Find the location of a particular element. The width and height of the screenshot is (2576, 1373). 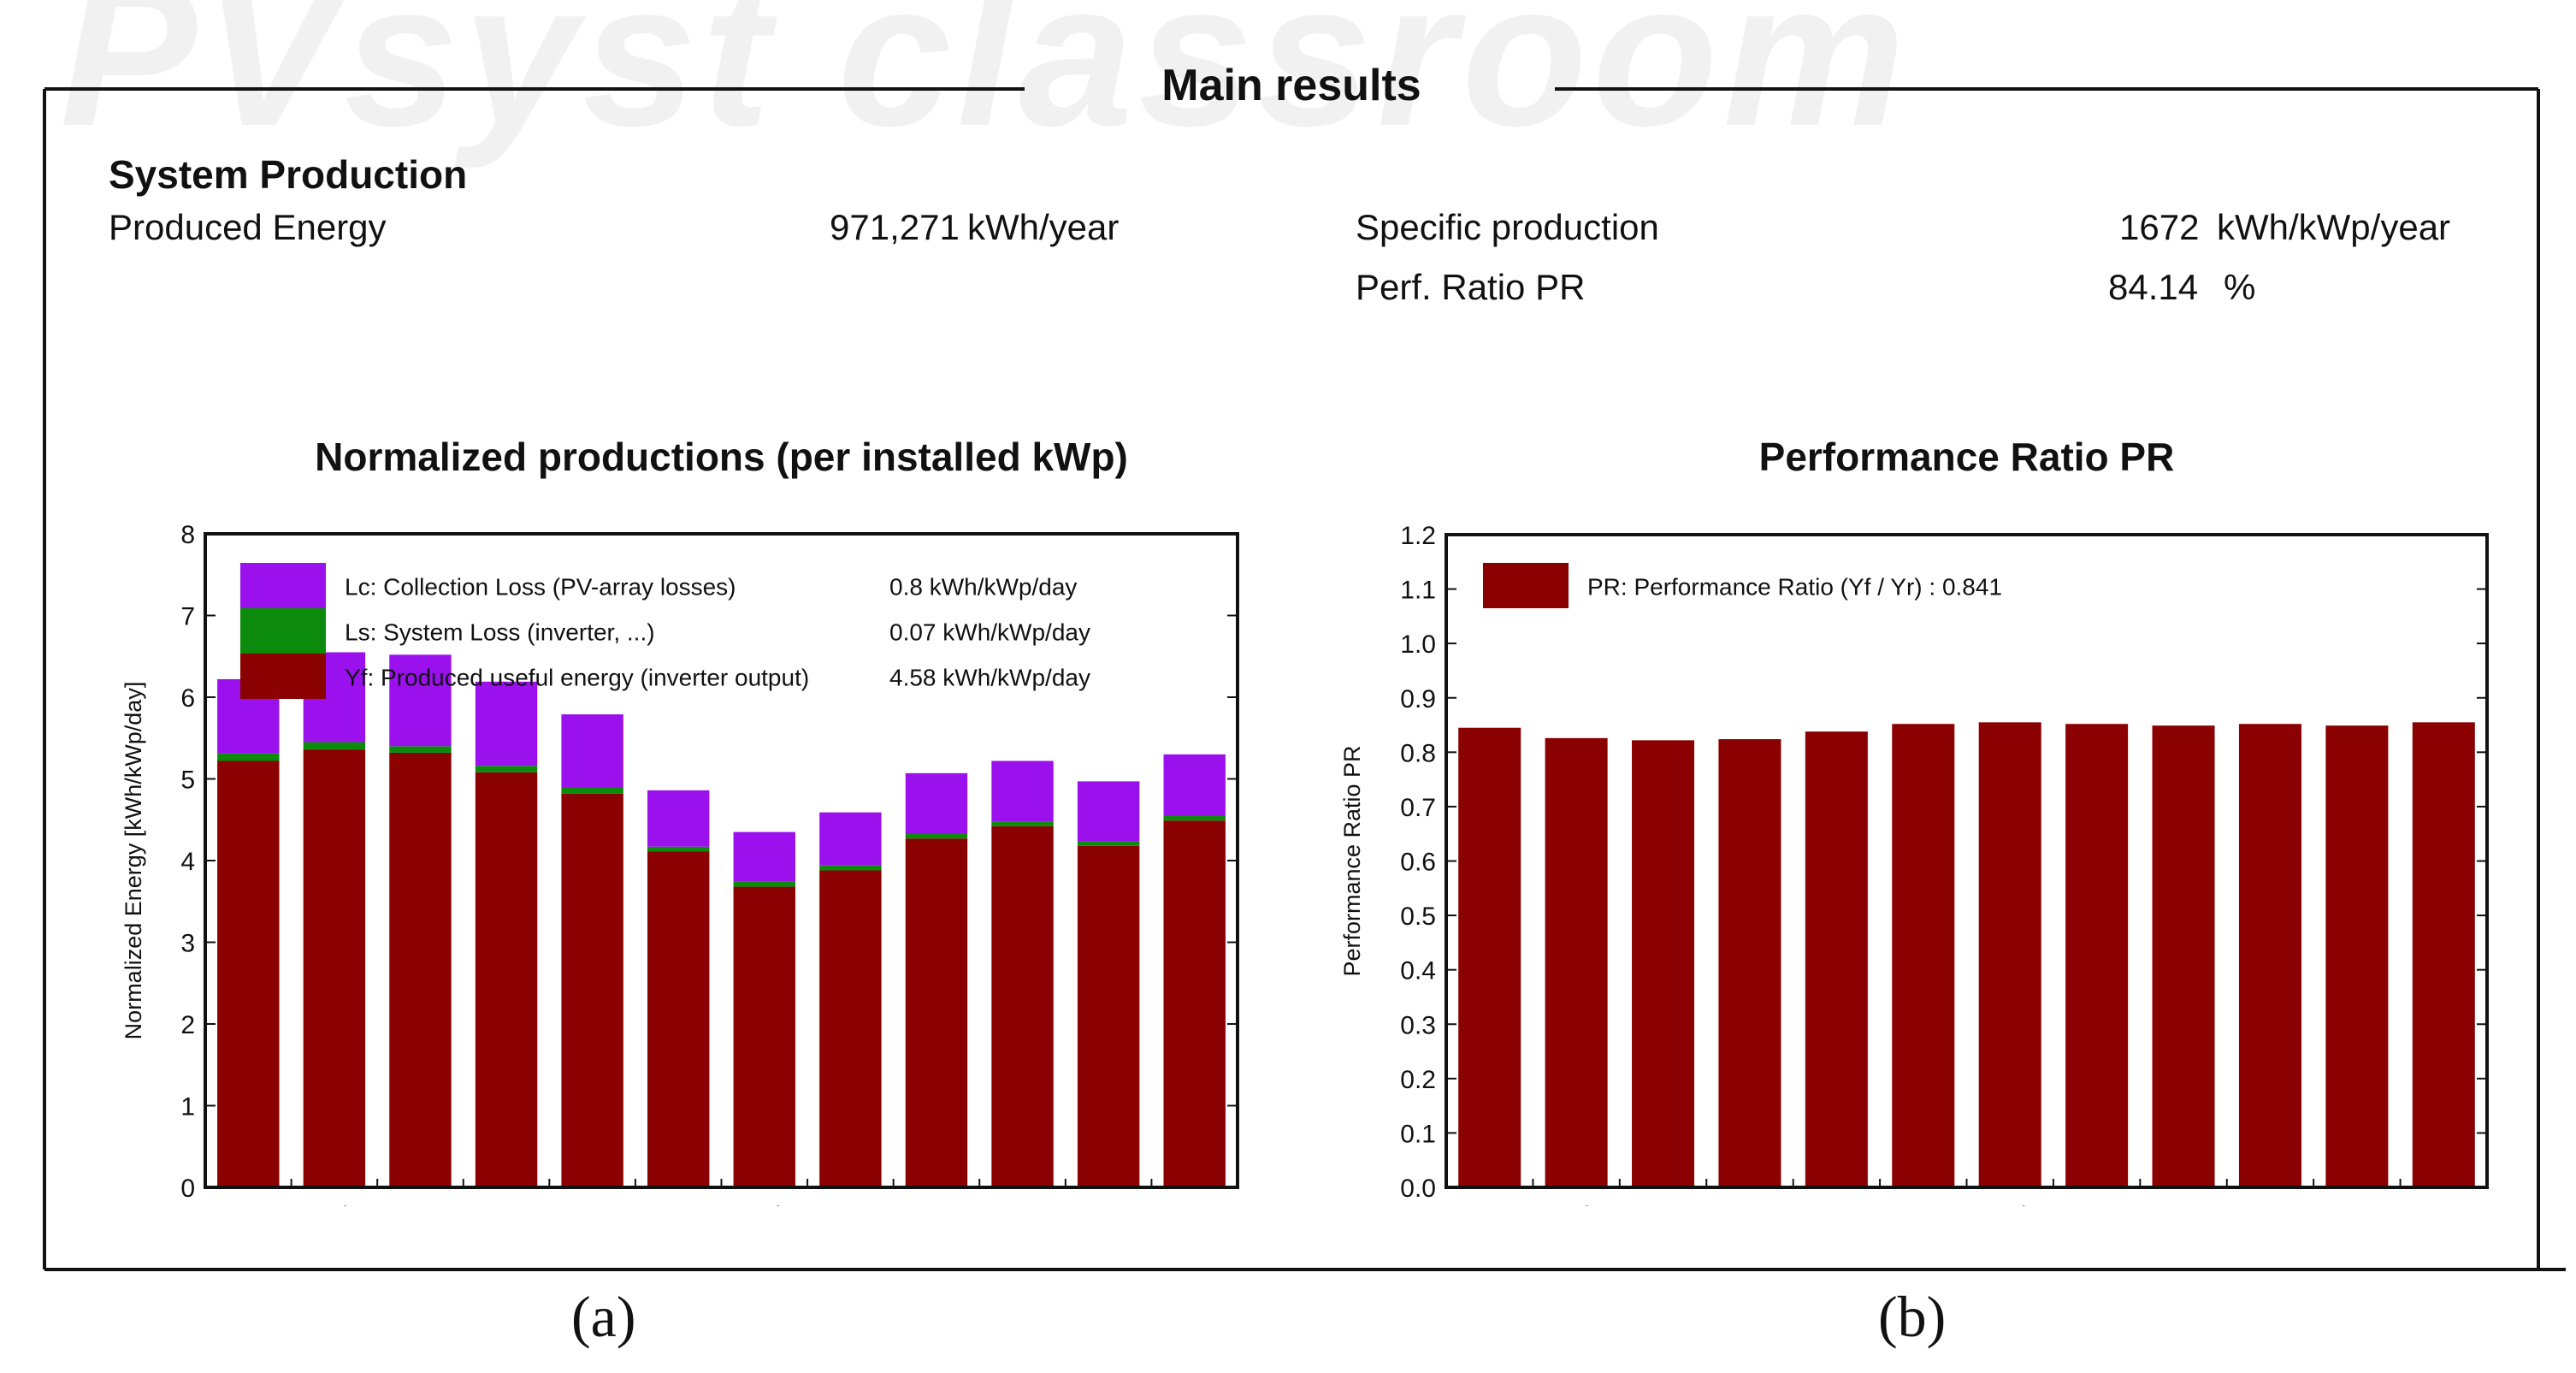

bar-lc-oct is located at coordinates (1022, 791).